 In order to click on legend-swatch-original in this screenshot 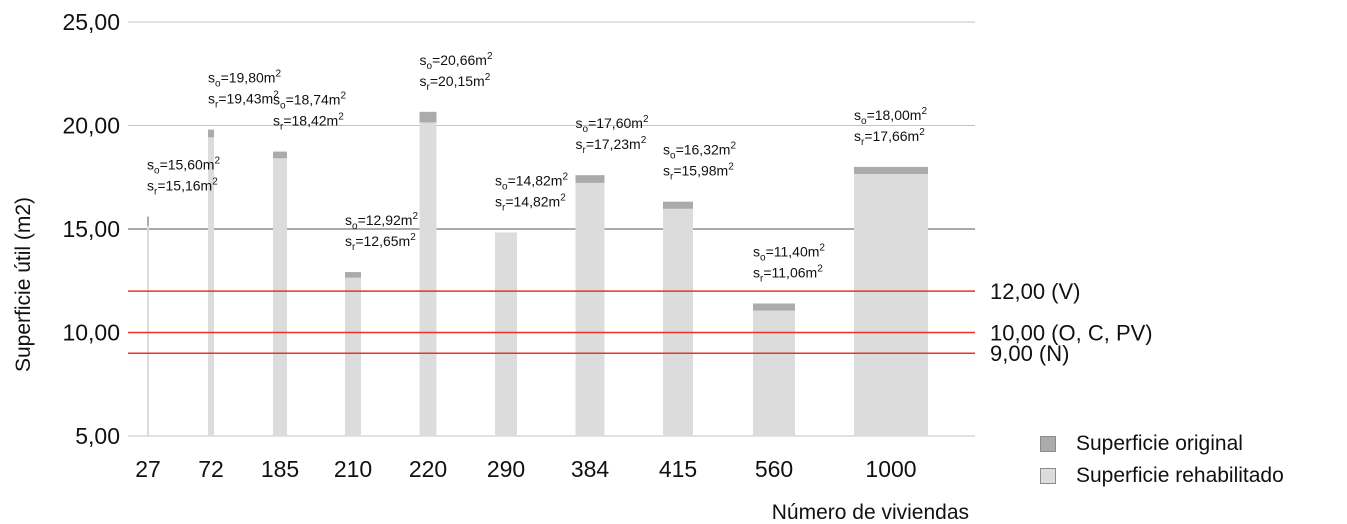, I will do `click(1048, 444)`.